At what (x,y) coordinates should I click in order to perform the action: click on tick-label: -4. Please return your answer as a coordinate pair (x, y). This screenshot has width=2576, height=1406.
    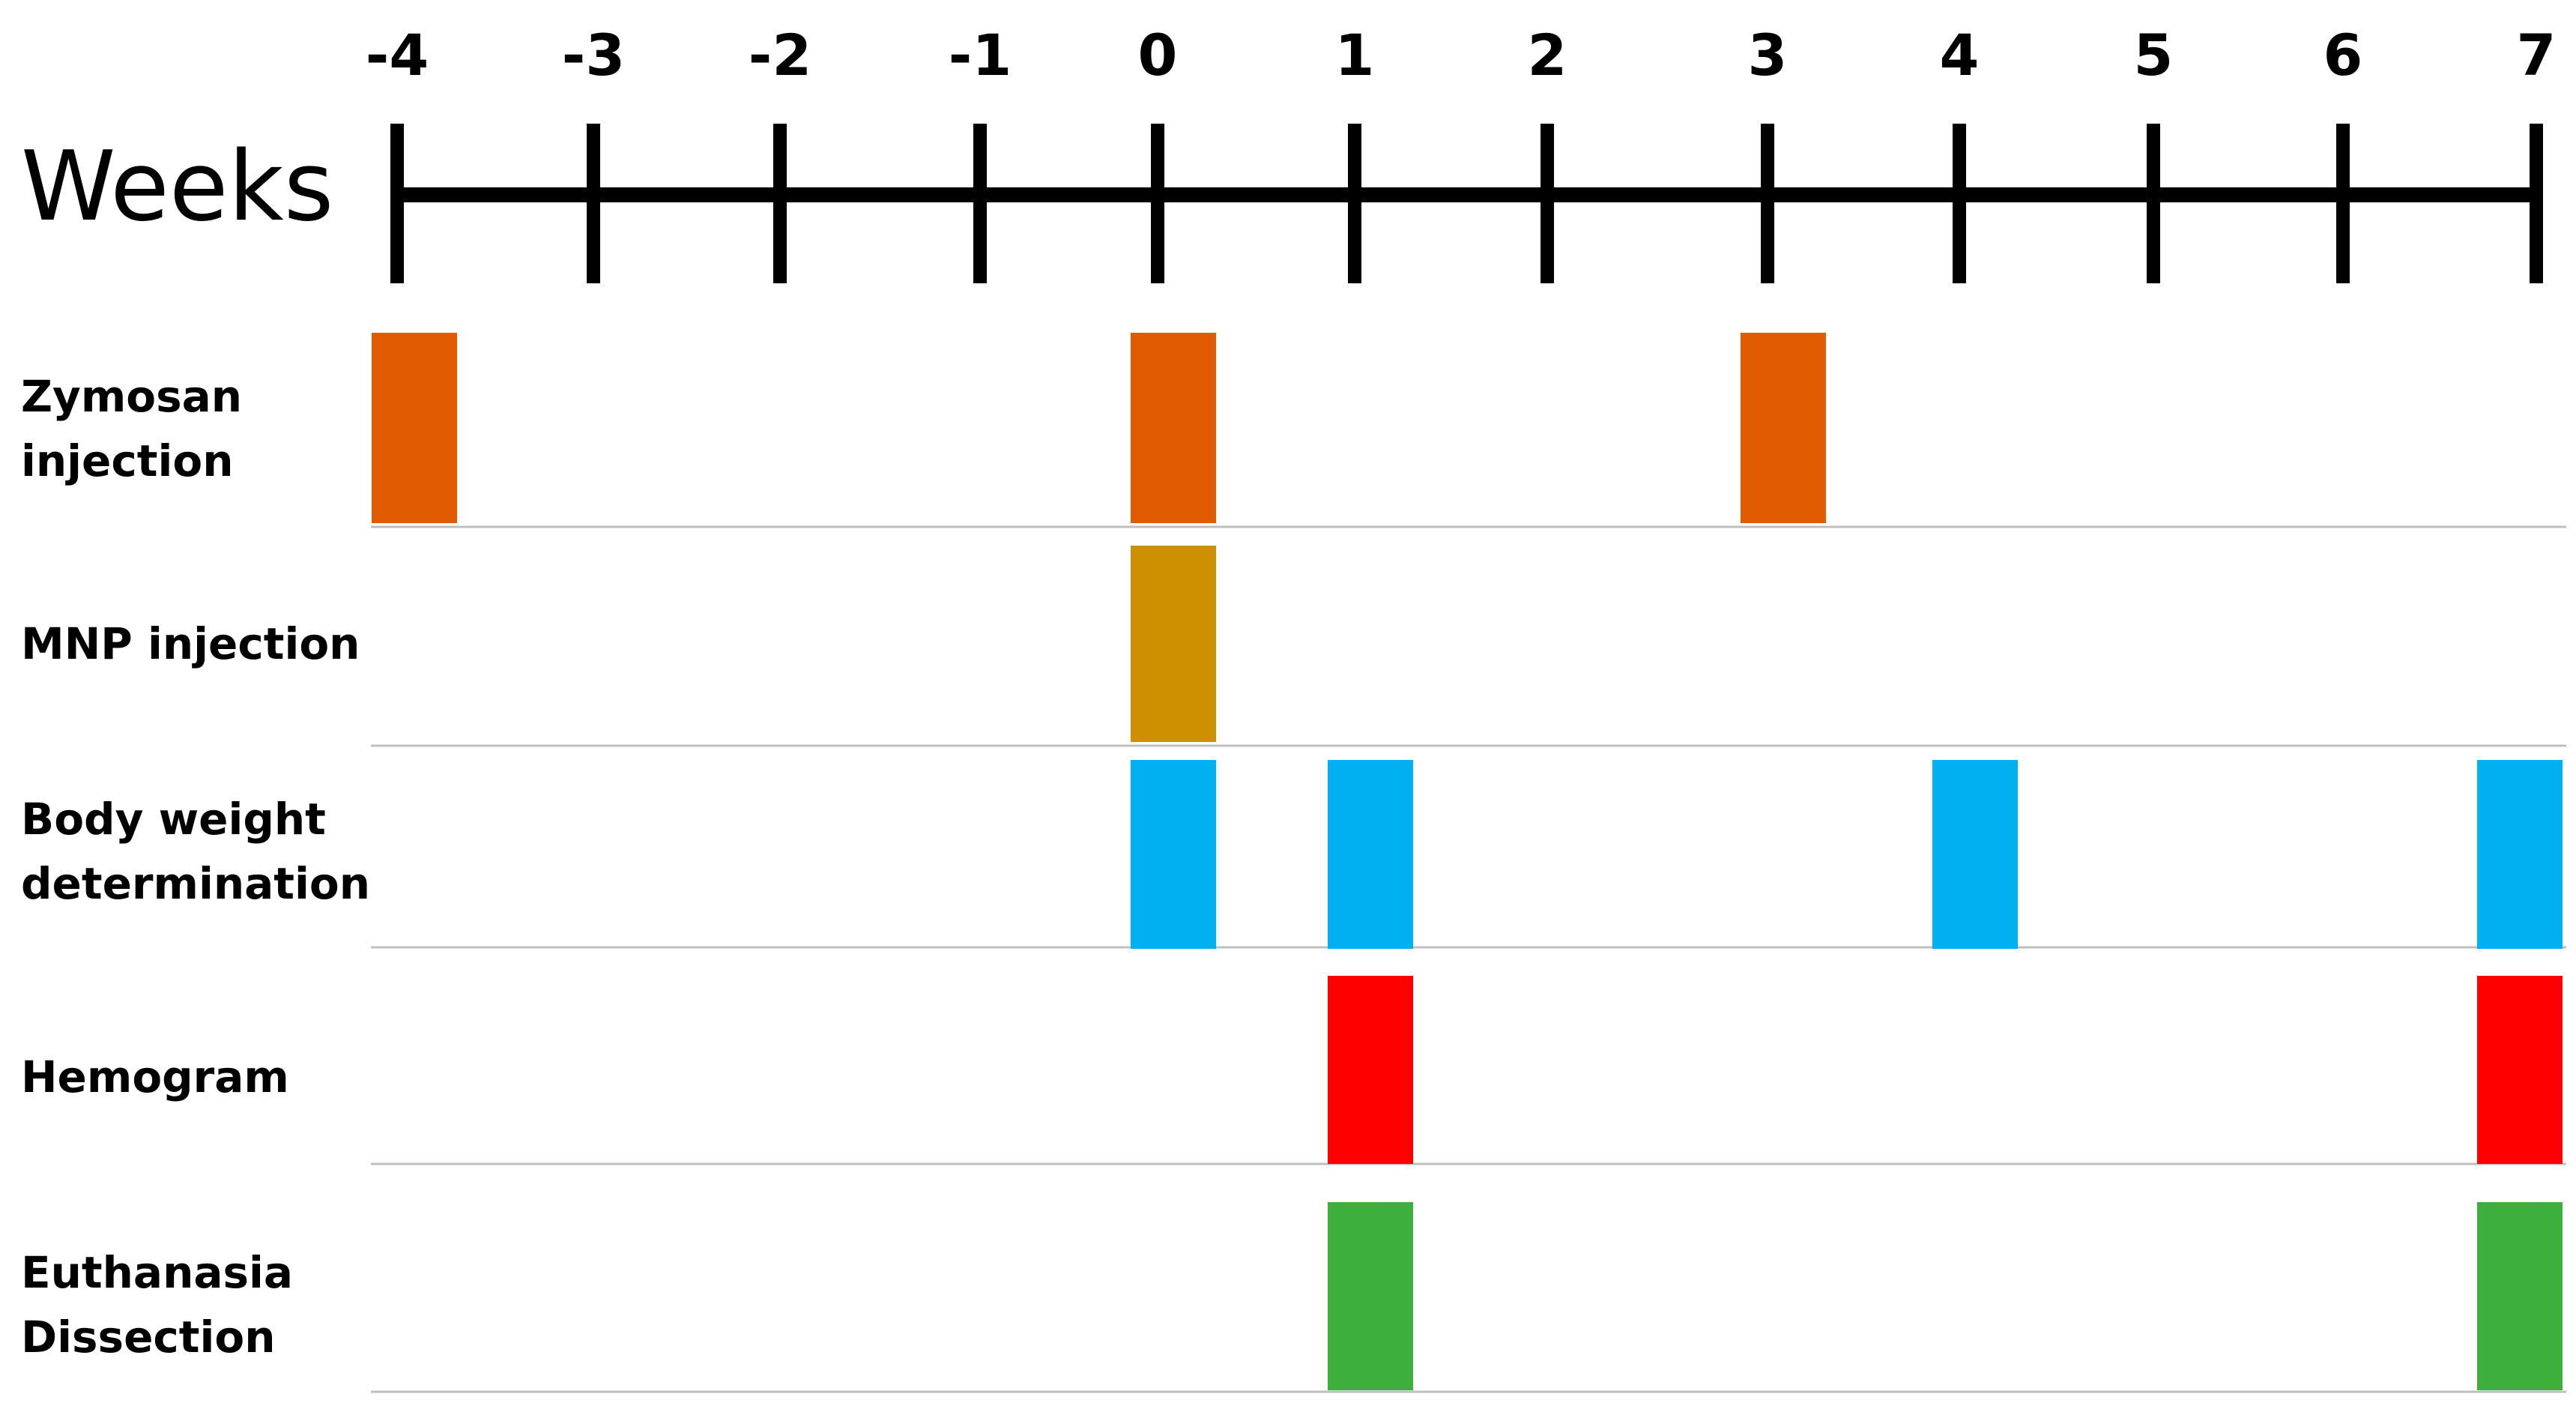
    Looking at the image, I should click on (397, 55).